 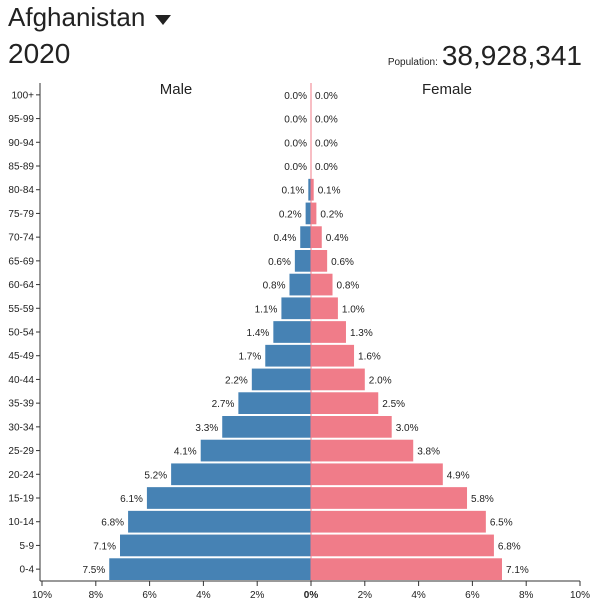 I want to click on data-label-male: 2.2%, so click(x=236, y=380).